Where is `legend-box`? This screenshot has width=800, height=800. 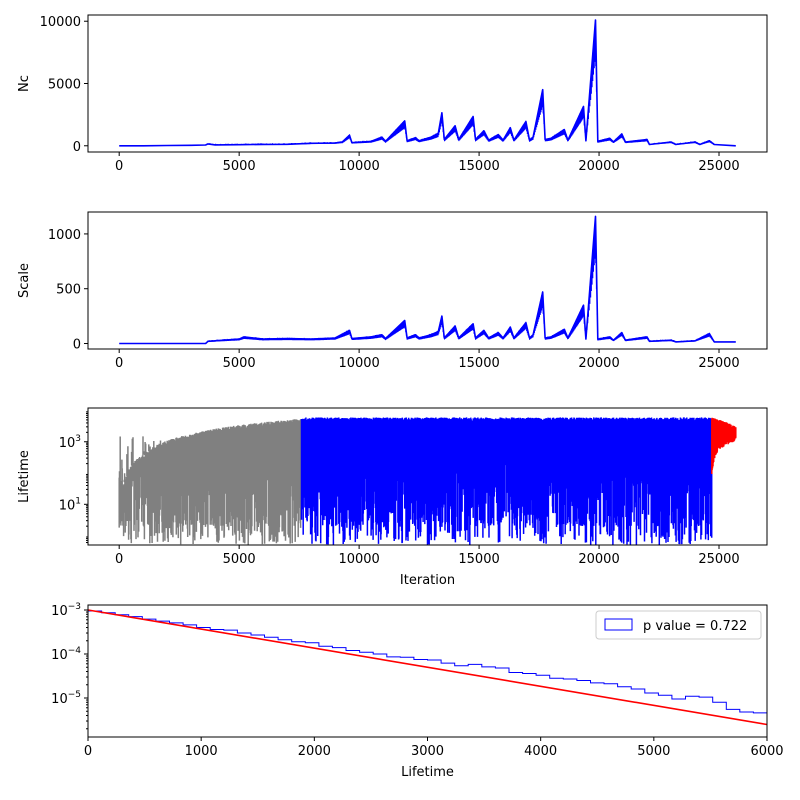 legend-box is located at coordinates (678, 625).